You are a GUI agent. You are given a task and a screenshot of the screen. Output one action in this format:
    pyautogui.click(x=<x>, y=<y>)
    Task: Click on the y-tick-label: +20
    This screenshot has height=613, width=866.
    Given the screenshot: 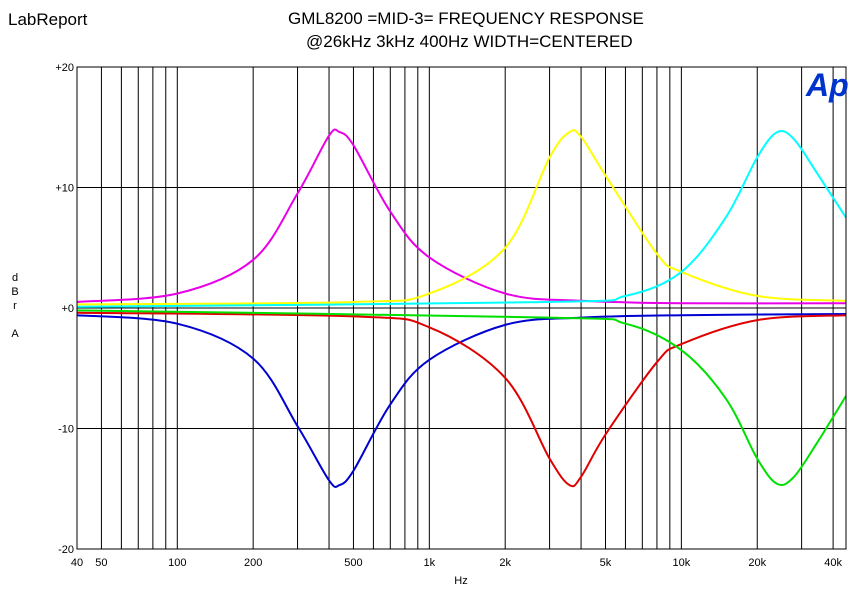 What is the action you would take?
    pyautogui.click(x=64, y=68)
    